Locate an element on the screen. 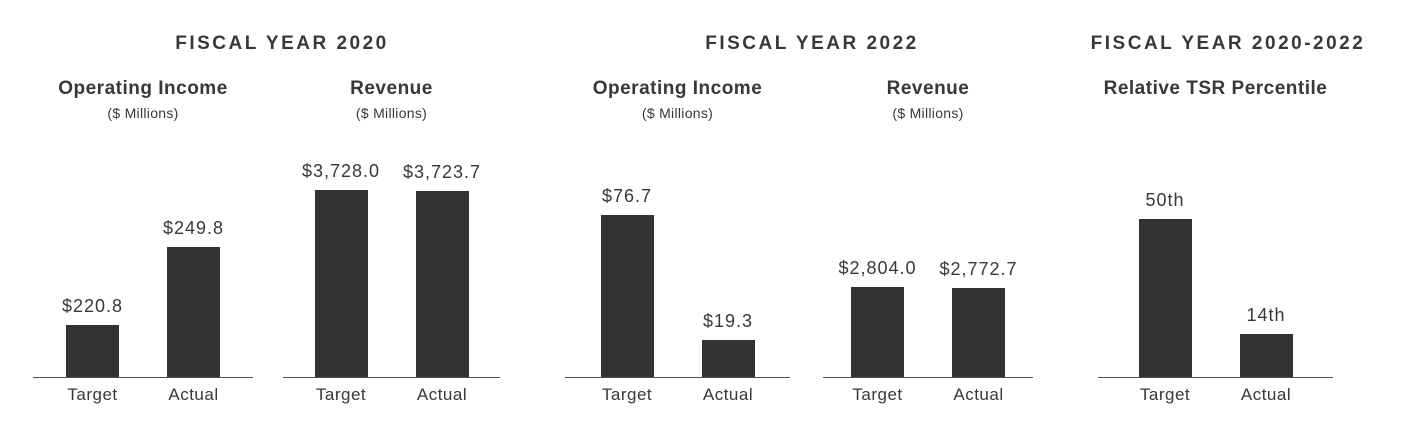 The image size is (1416, 434). plot-area: $220.8 $249.8 is located at coordinates (143, 254).